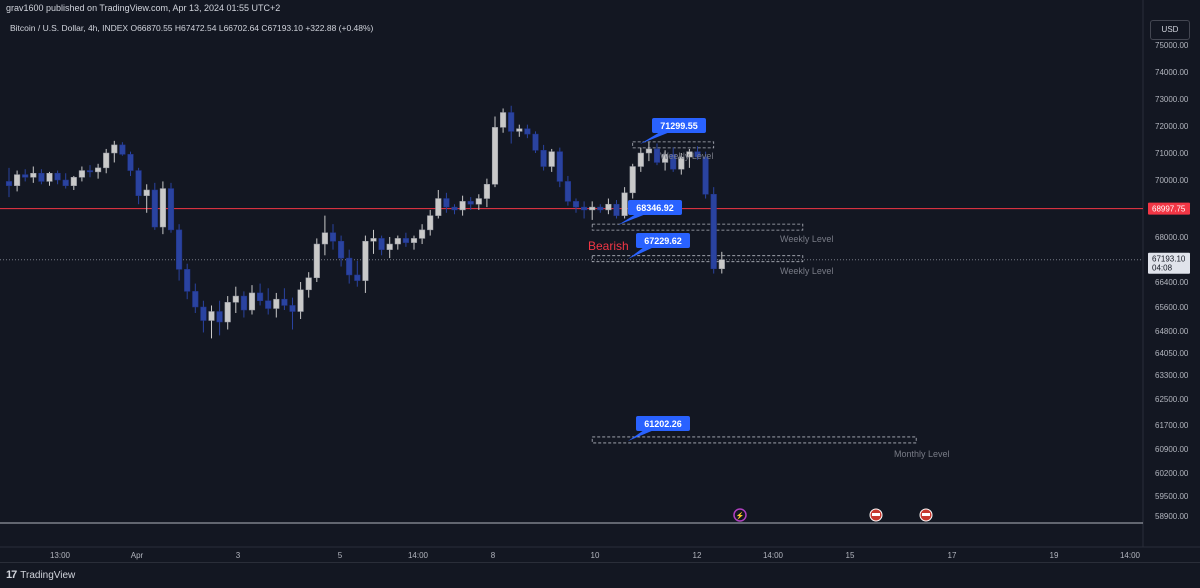 Image resolution: width=1200 pixels, height=588 pixels. I want to click on tradingview-logo: 17 TradingView, so click(40, 575).